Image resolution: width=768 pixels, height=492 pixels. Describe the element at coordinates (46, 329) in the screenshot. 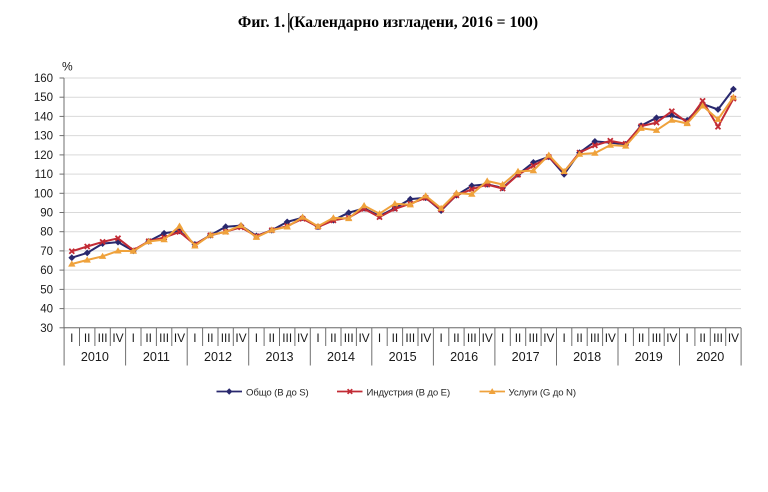

I see `svg-text: 30` at that location.